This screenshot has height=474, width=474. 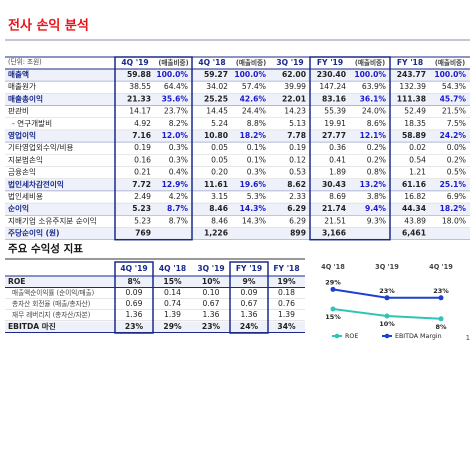 I want to click on cell-value: 147.24, so click(x=332, y=86).